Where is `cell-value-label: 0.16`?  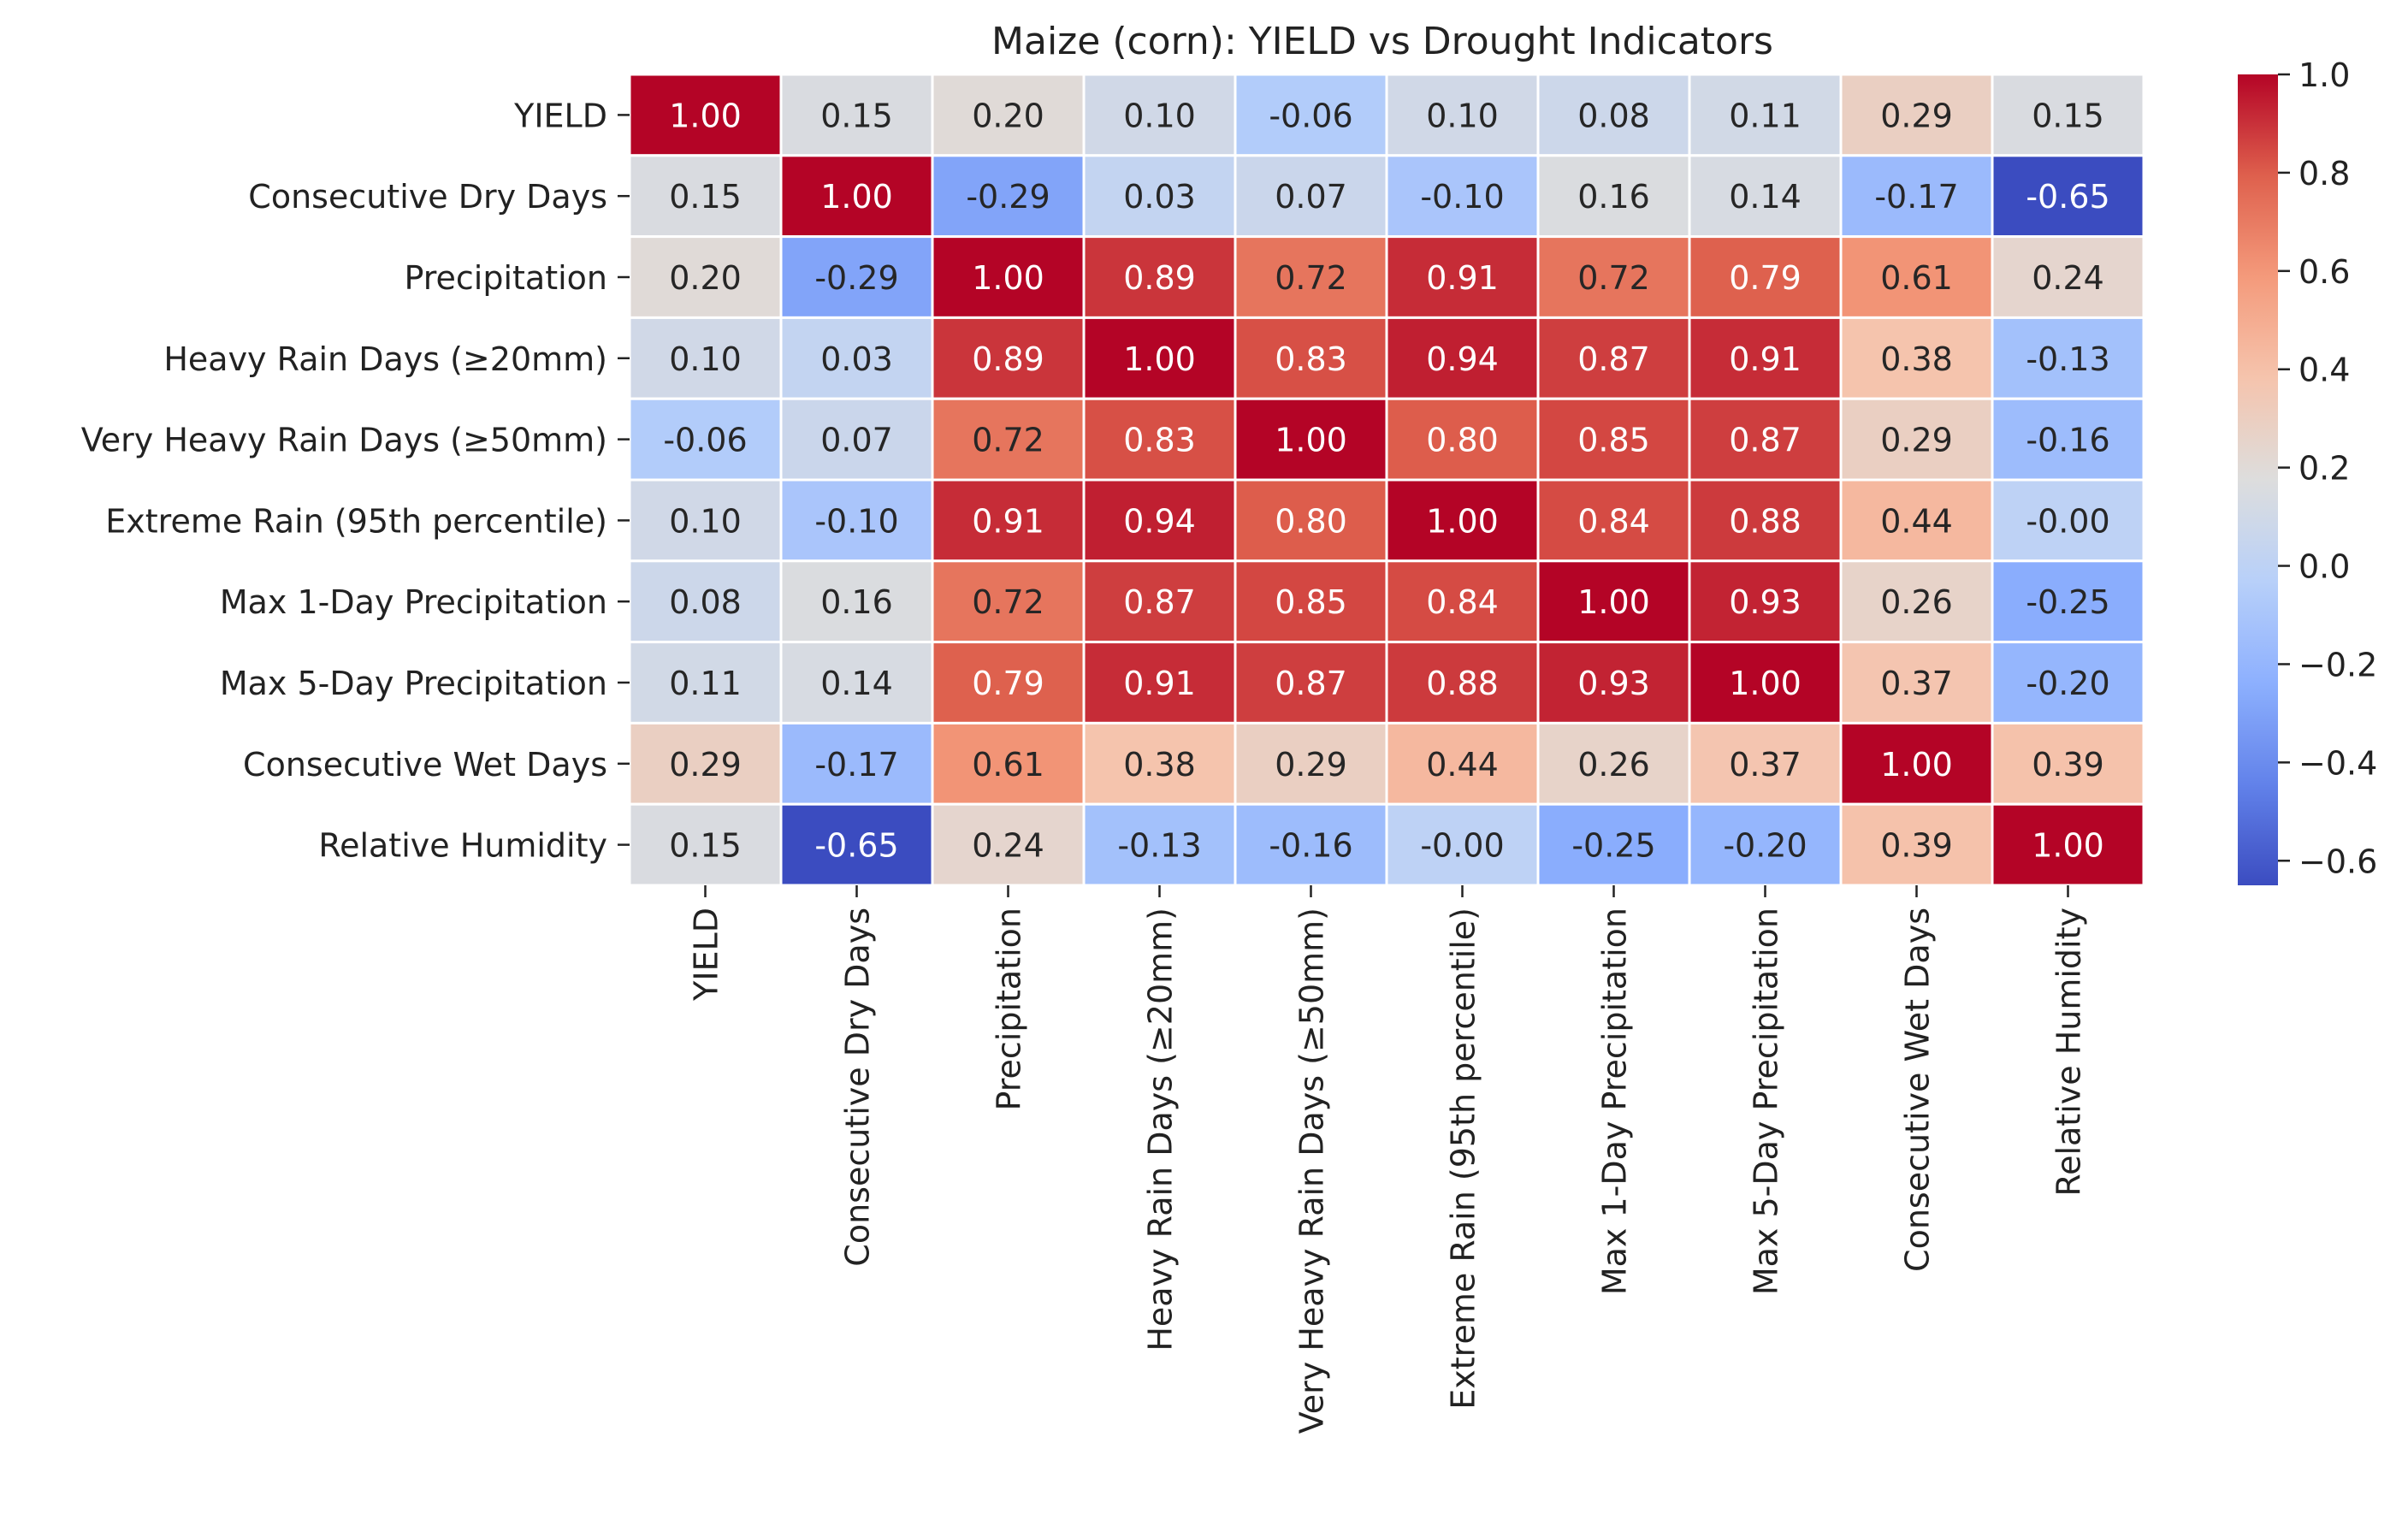 cell-value-label: 0.16 is located at coordinates (1613, 197).